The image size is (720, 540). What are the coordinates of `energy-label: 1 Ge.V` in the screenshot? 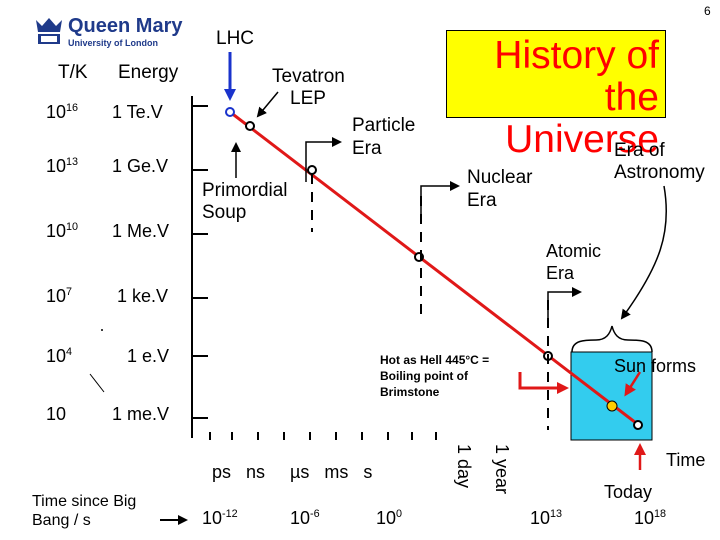 It's located at (140, 166).